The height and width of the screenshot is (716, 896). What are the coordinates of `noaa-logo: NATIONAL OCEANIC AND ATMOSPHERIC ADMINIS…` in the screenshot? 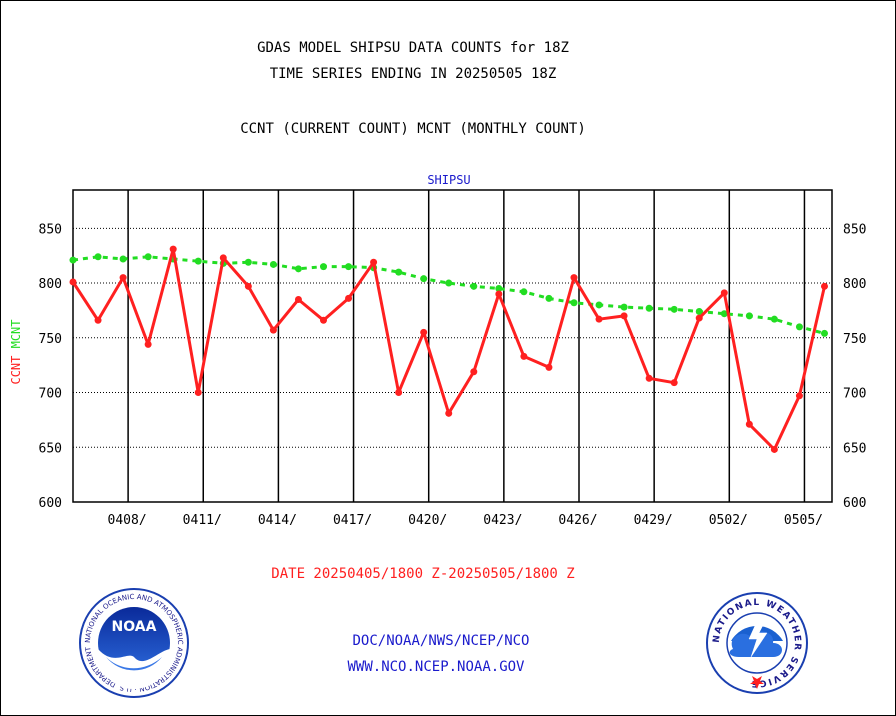 It's located at (134, 643).